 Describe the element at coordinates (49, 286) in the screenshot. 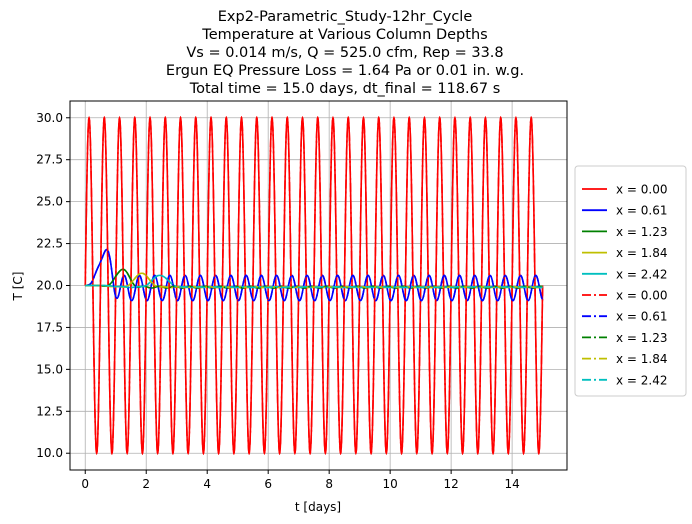

I see `y-tick-label: 20.0` at that location.